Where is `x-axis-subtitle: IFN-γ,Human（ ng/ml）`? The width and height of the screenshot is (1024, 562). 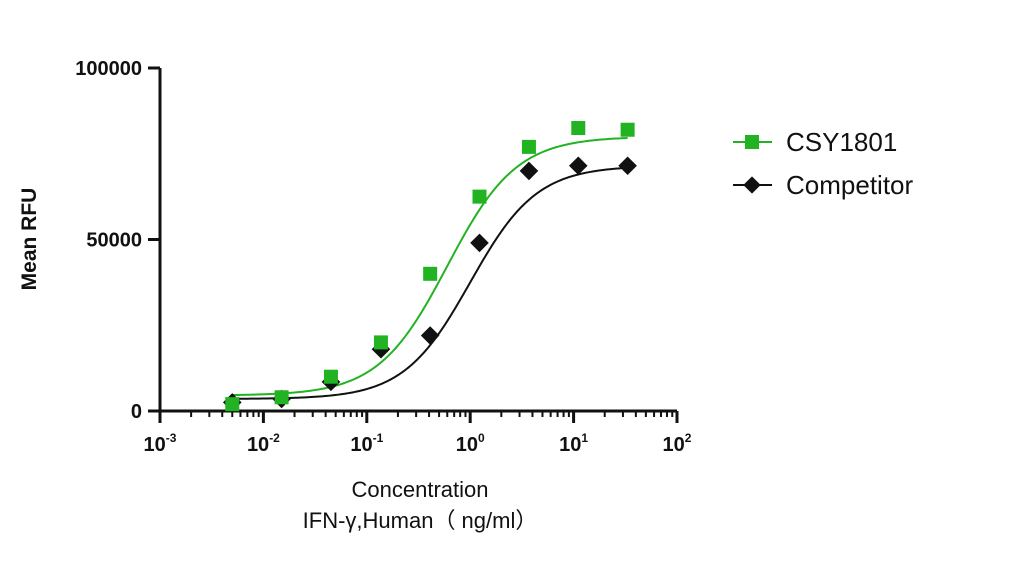 x-axis-subtitle: IFN-γ,Human（ ng/ml） is located at coordinates (420, 520).